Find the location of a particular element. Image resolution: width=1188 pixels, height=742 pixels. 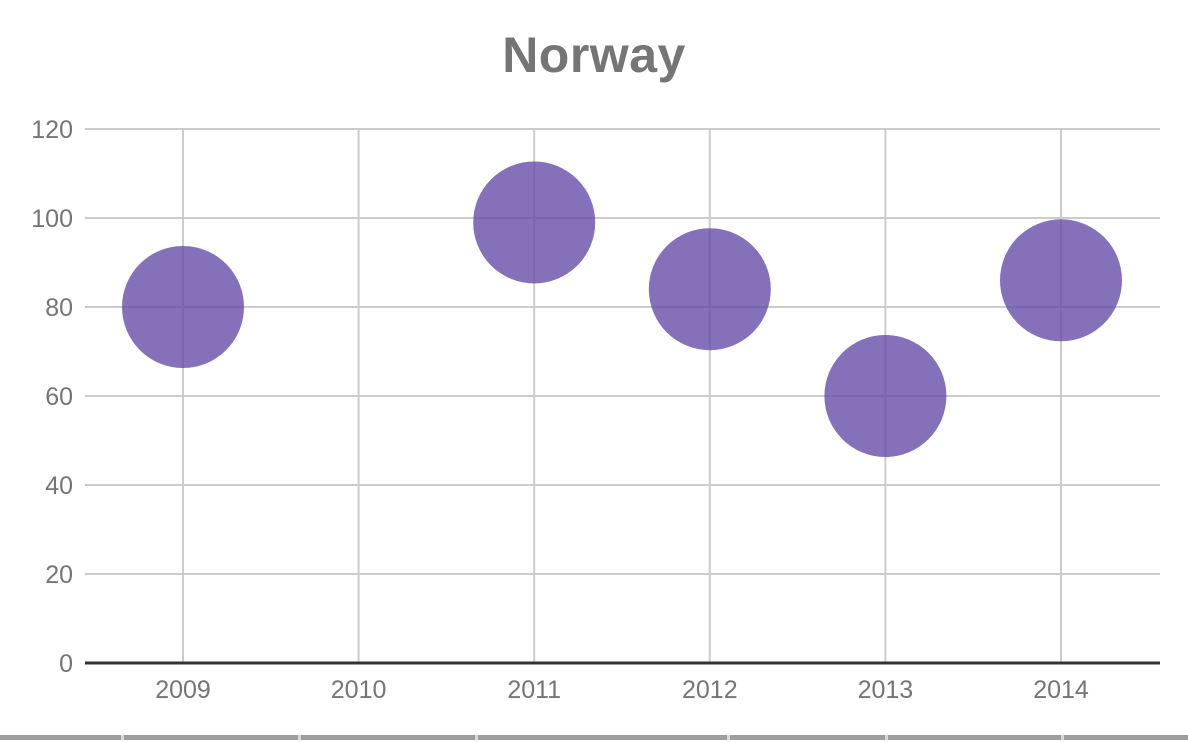

bubble-2014 is located at coordinates (1061, 280).